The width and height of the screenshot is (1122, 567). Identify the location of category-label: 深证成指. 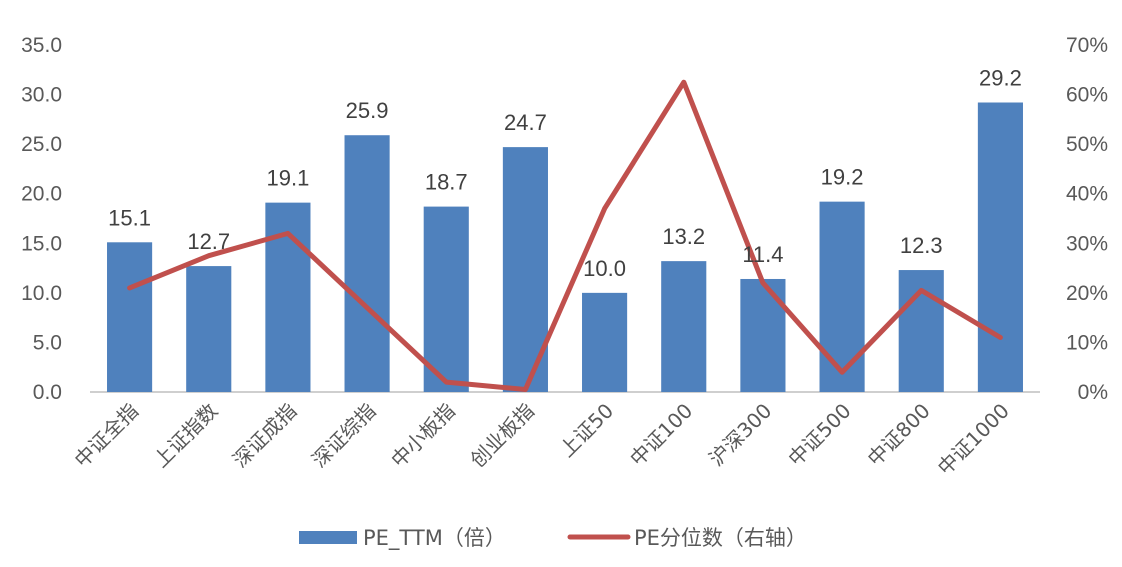
(265, 436).